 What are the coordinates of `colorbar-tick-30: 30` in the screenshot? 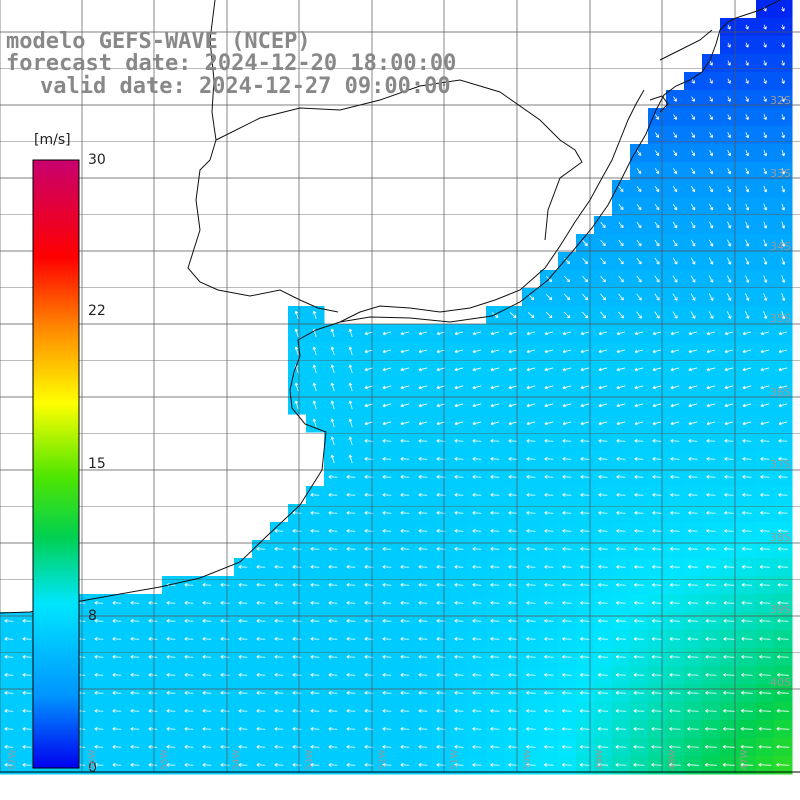 It's located at (97, 160).